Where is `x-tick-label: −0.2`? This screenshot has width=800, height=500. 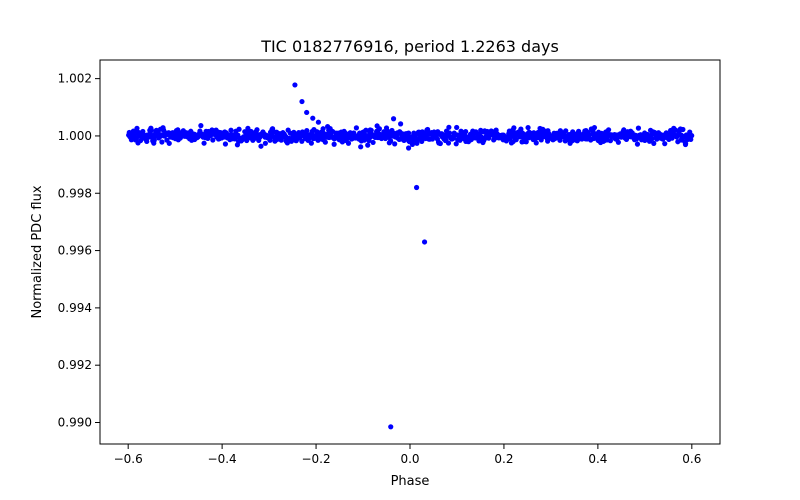 x-tick-label: −0.2 is located at coordinates (315, 459).